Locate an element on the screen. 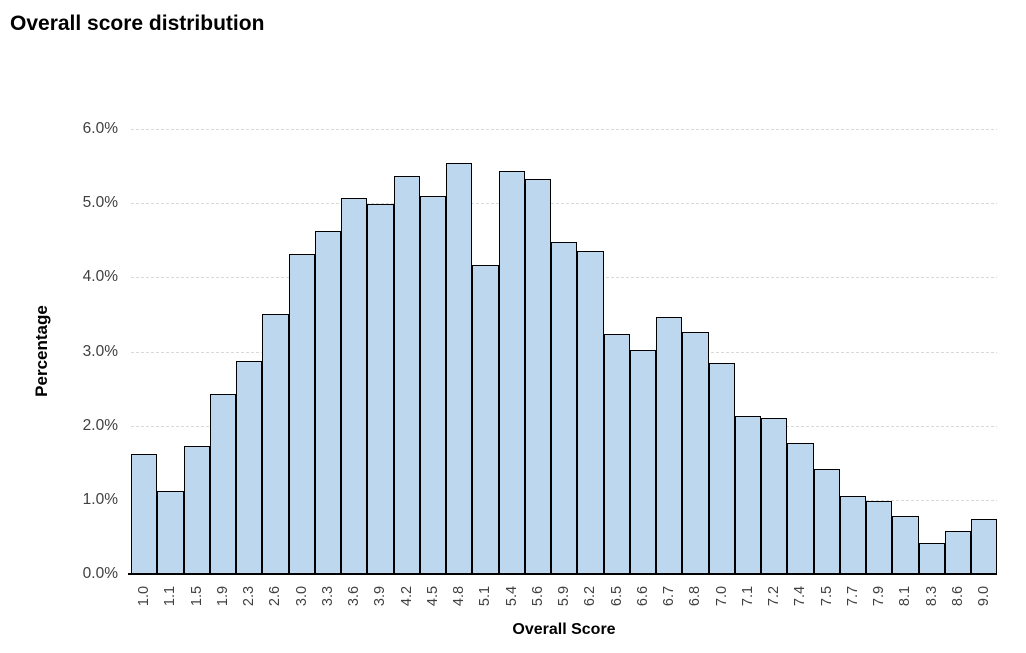 The height and width of the screenshot is (653, 1026). x-tick-label: 1.5 is located at coordinates (196, 596).